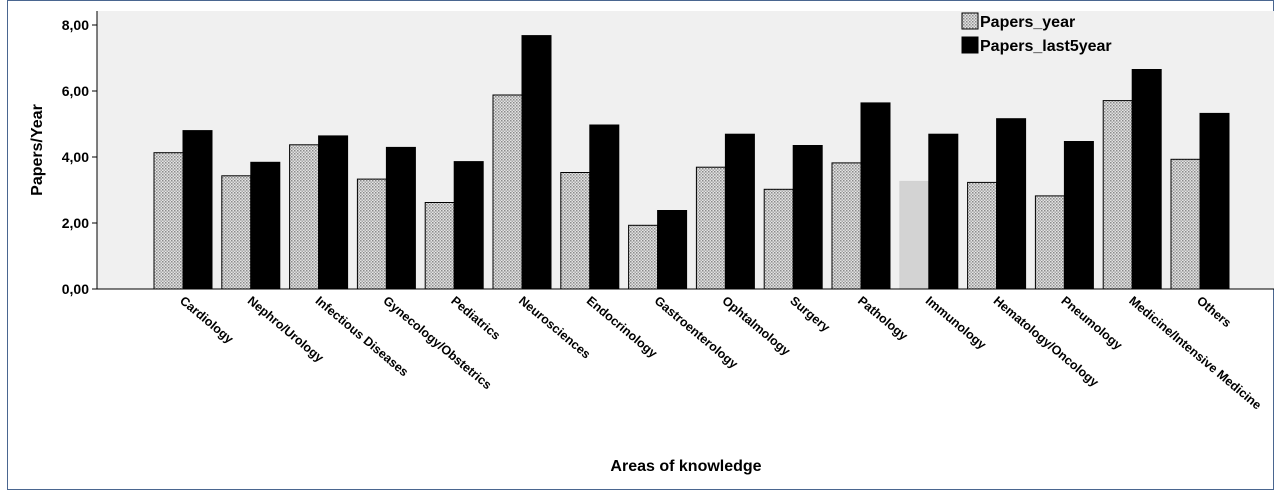 The height and width of the screenshot is (490, 1274). I want to click on bar-endocrinology-papers-year, so click(575, 231).